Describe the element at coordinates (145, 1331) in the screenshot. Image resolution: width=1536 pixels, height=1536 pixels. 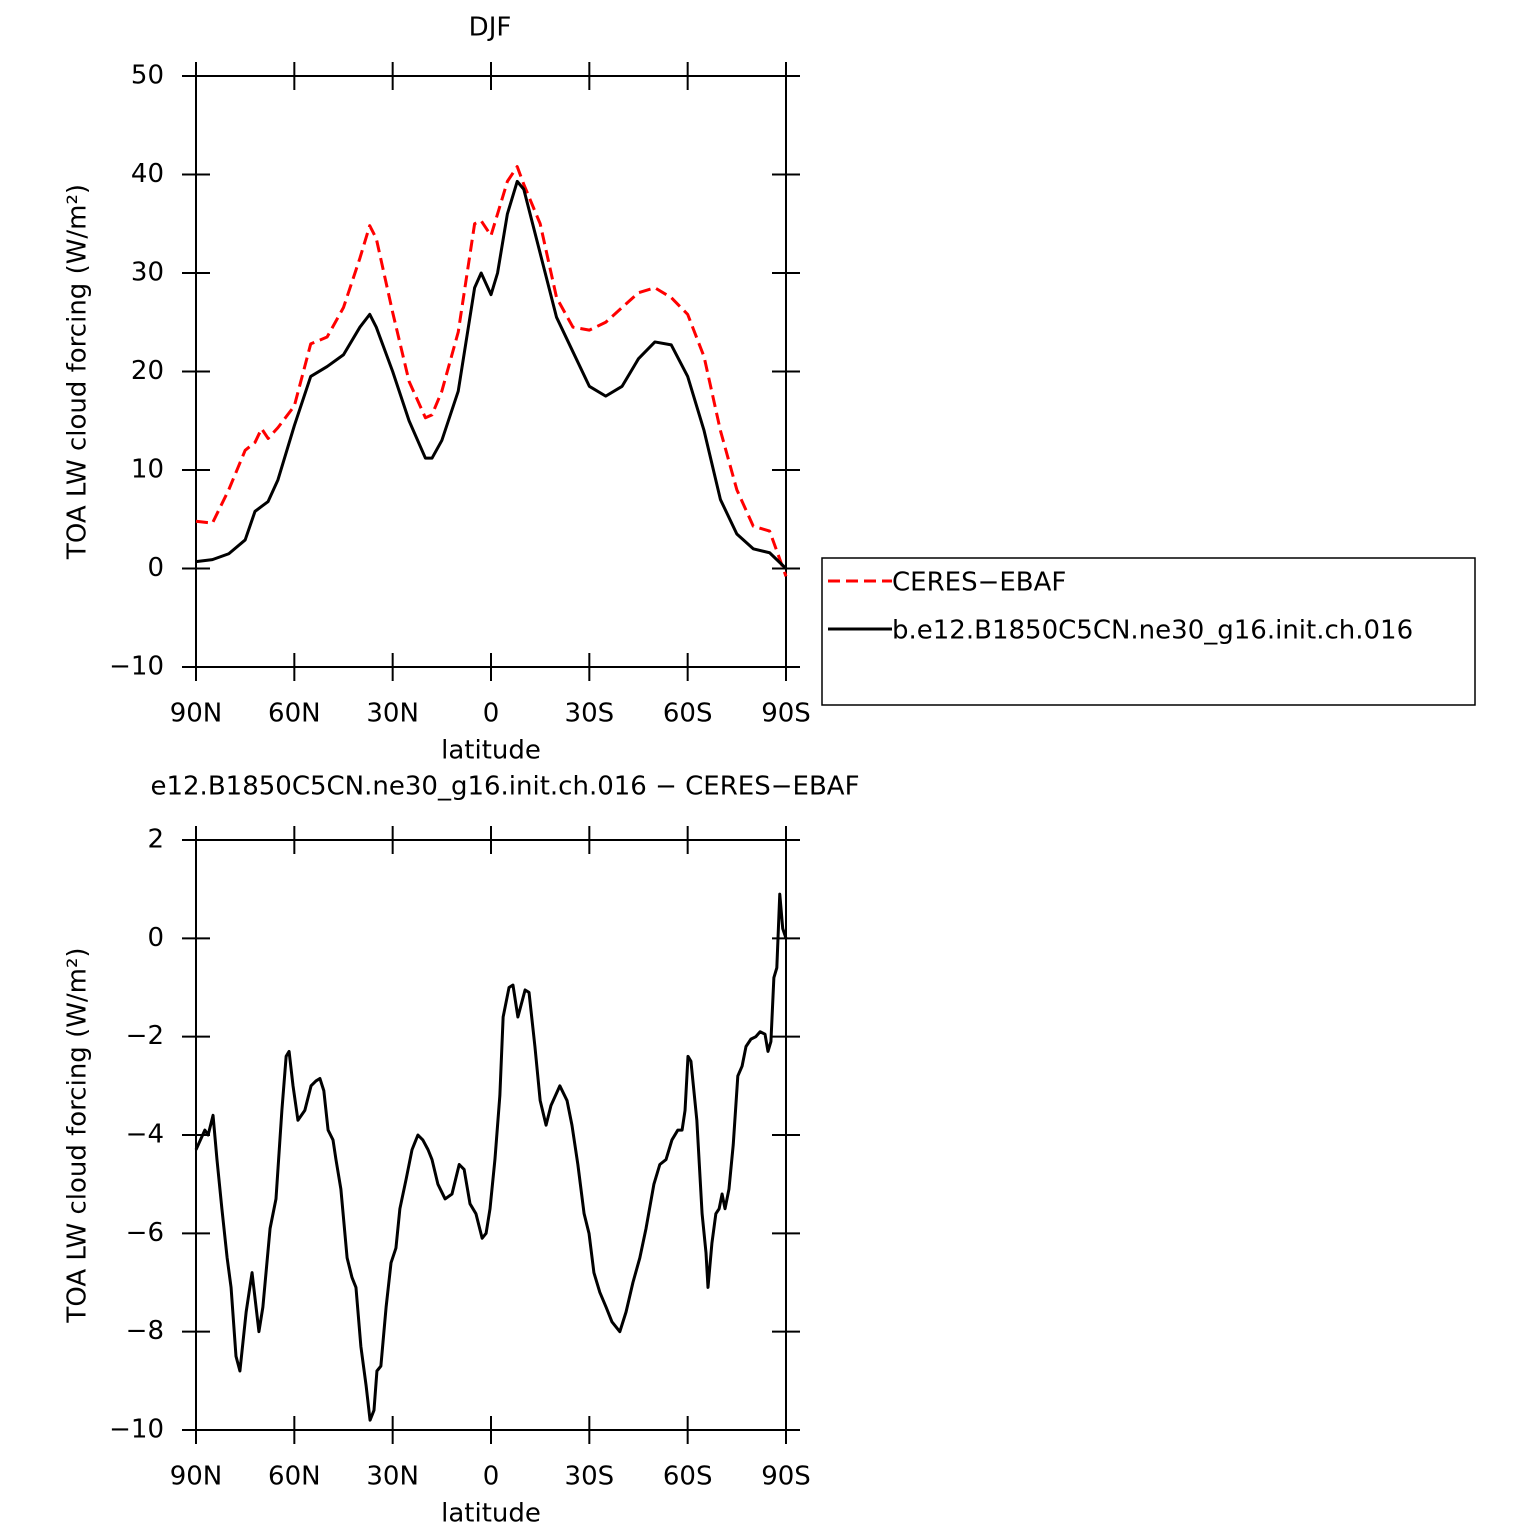
I see `y-tick-label: −8` at that location.